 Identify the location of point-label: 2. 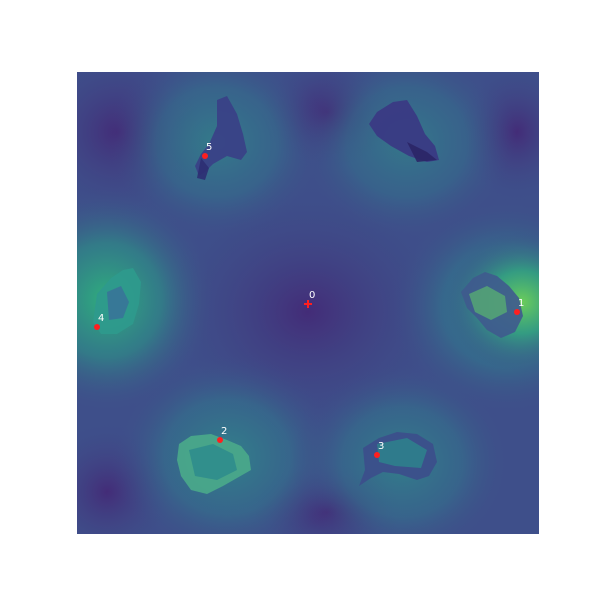
(224, 431).